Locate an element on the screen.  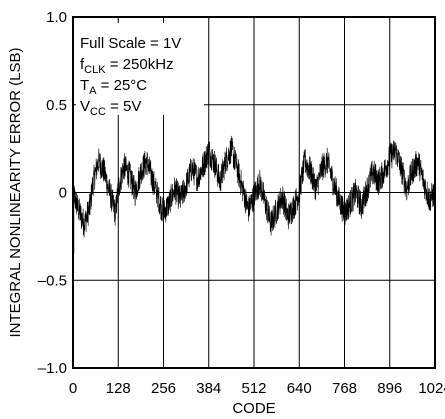
x-axis-label: CODE is located at coordinates (253, 408).